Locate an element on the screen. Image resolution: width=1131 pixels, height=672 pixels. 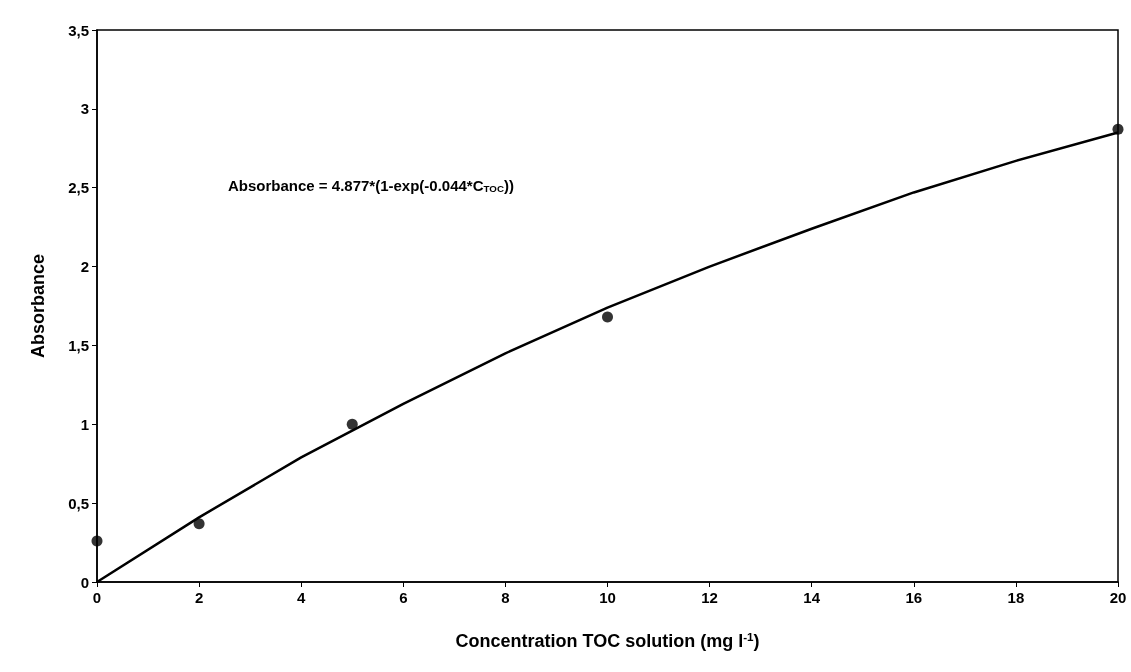
y-tick-label: 2,5 is located at coordinates (78, 188).